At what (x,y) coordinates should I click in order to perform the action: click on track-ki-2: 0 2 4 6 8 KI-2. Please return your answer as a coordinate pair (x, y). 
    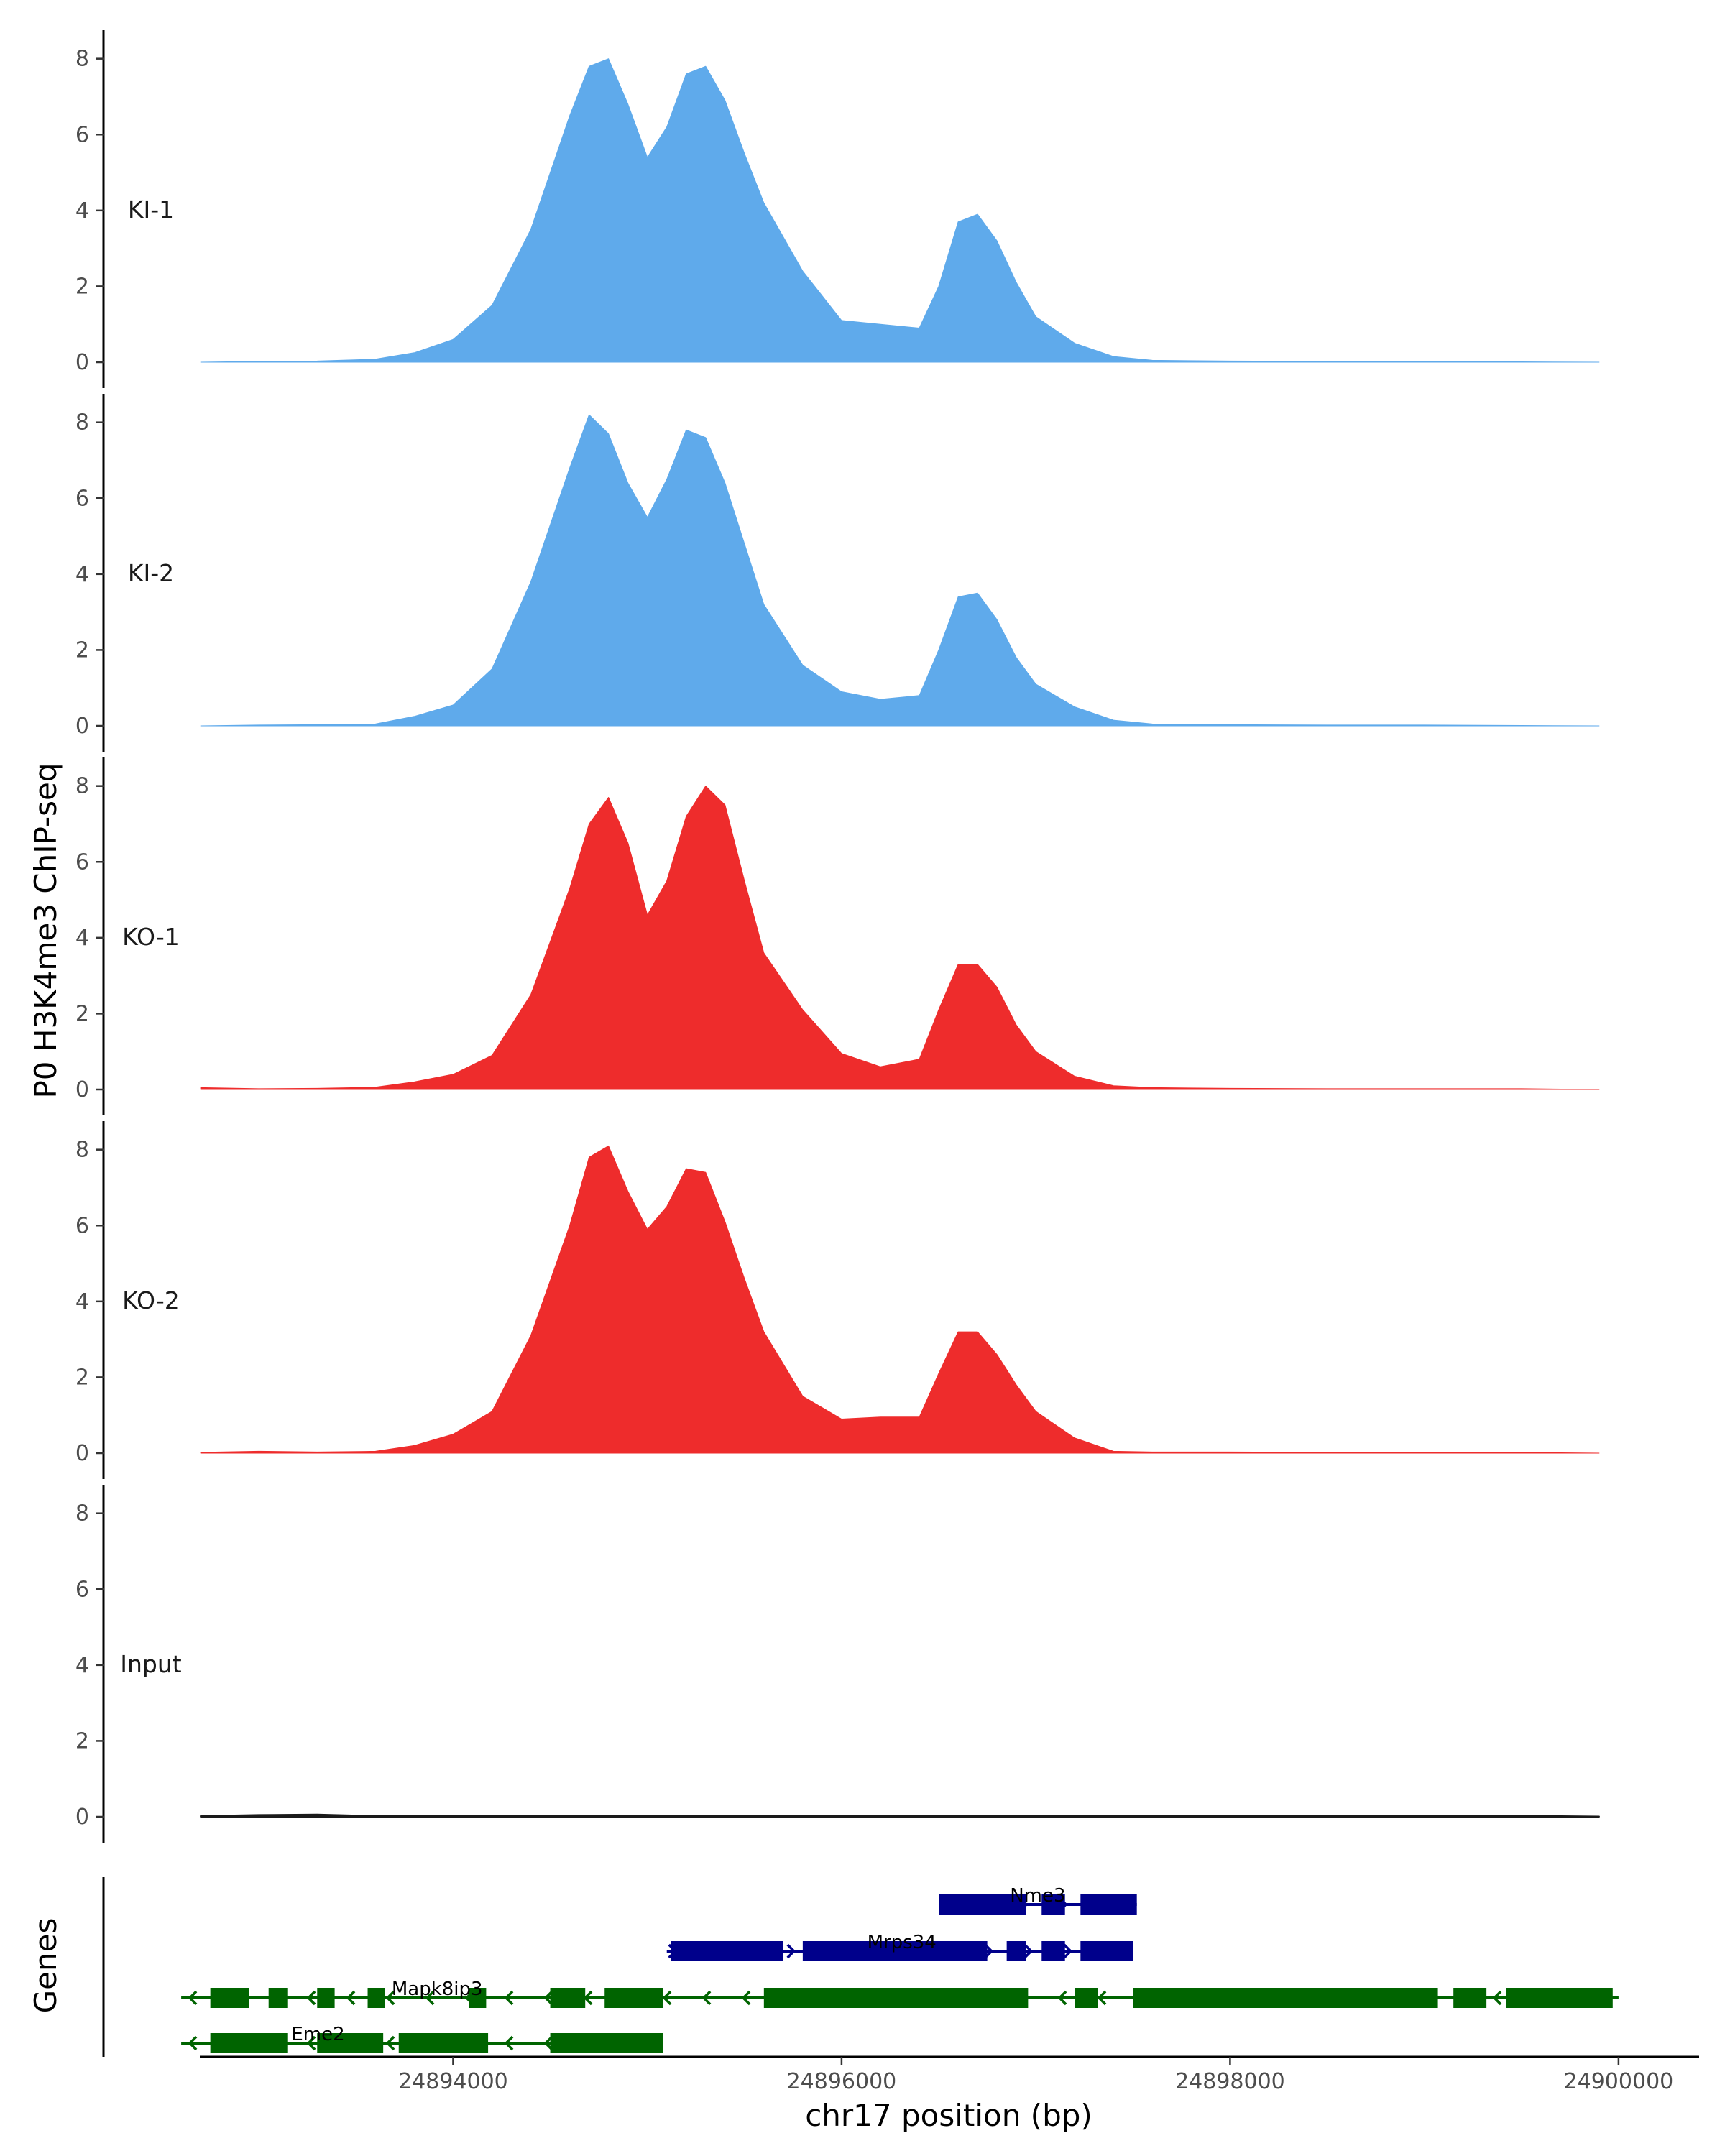
    Looking at the image, I should click on (837, 573).